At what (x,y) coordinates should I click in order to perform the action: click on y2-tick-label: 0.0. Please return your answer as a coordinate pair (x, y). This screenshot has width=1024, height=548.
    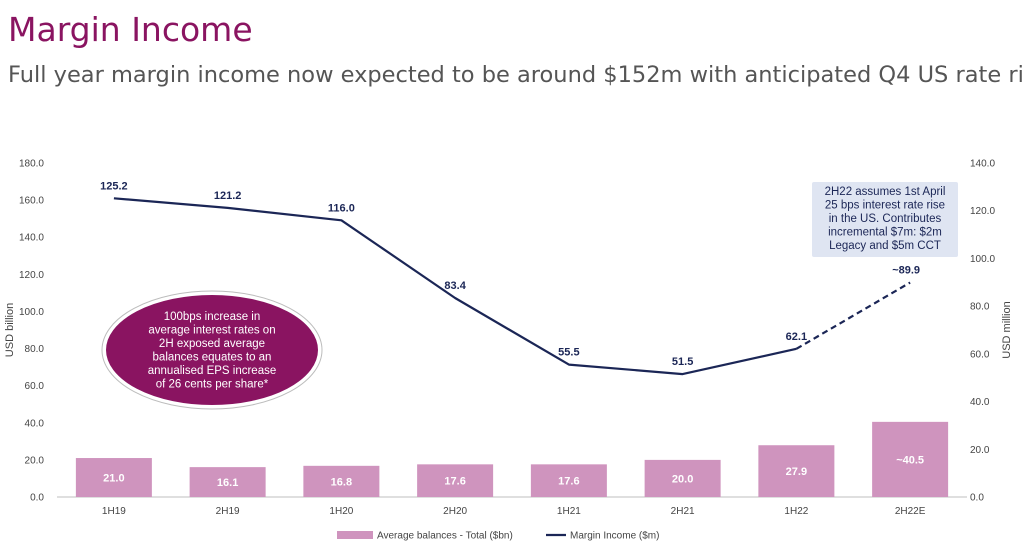
    Looking at the image, I should click on (977, 498).